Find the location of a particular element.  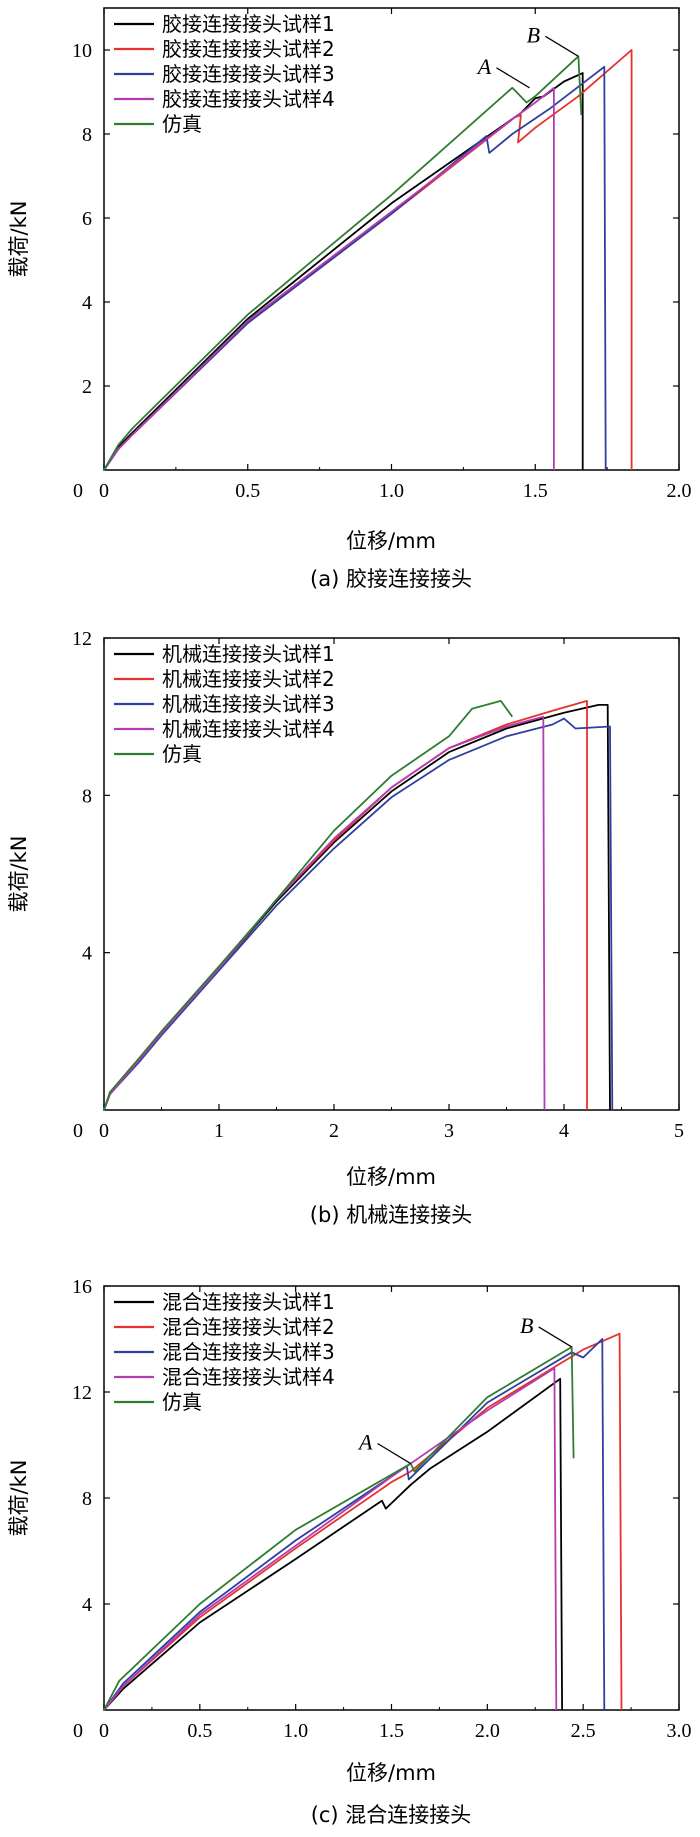

legend-label: 胶接连接接头试样1 is located at coordinates (248, 24).